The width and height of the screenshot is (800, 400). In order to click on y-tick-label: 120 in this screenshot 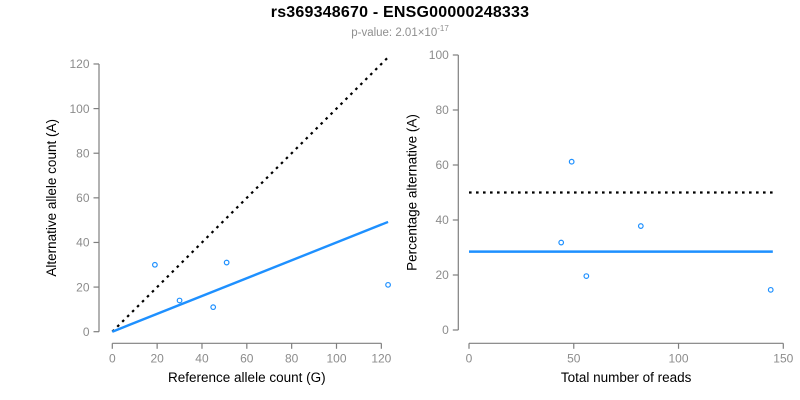, I will do `click(79, 64)`.